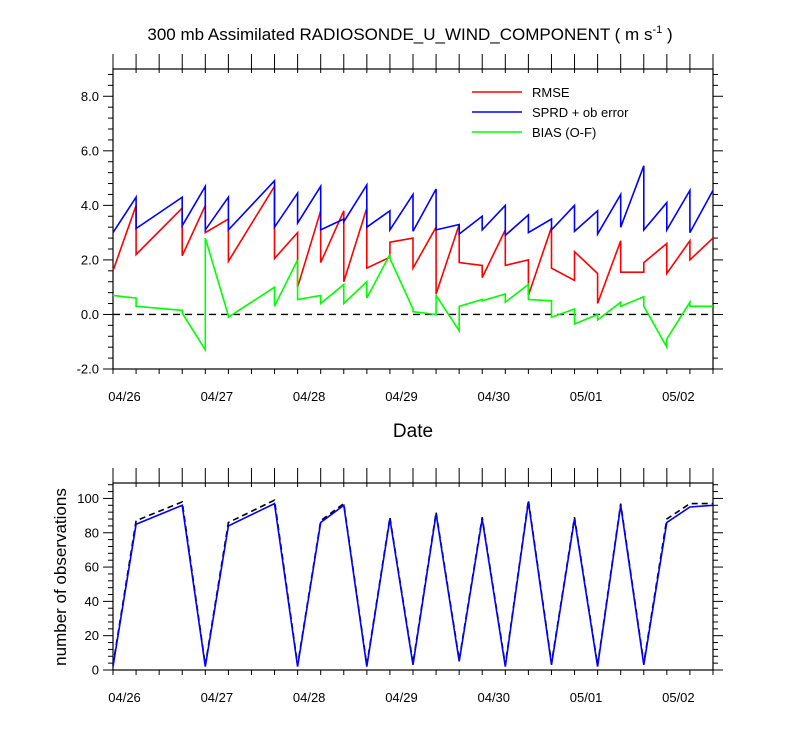  What do you see at coordinates (678, 697) in the screenshot?
I see `bottom-xtick-label: 05/02` at bounding box center [678, 697].